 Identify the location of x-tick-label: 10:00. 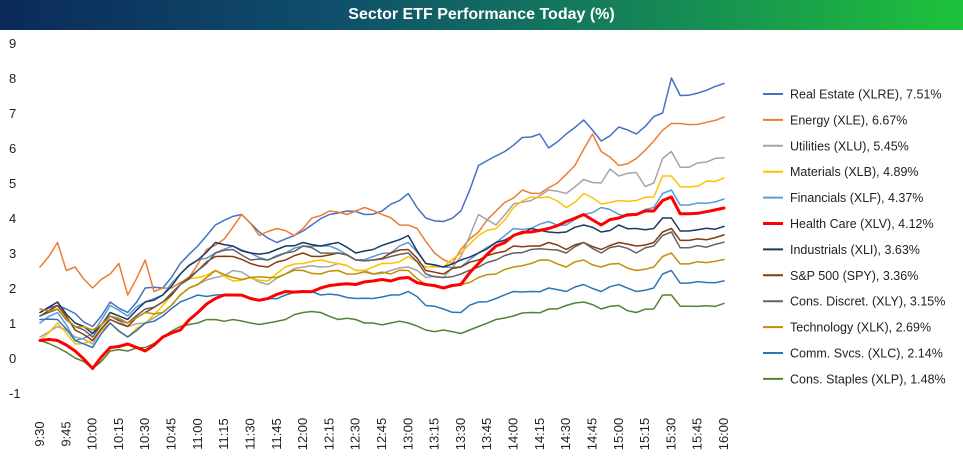
(92, 434).